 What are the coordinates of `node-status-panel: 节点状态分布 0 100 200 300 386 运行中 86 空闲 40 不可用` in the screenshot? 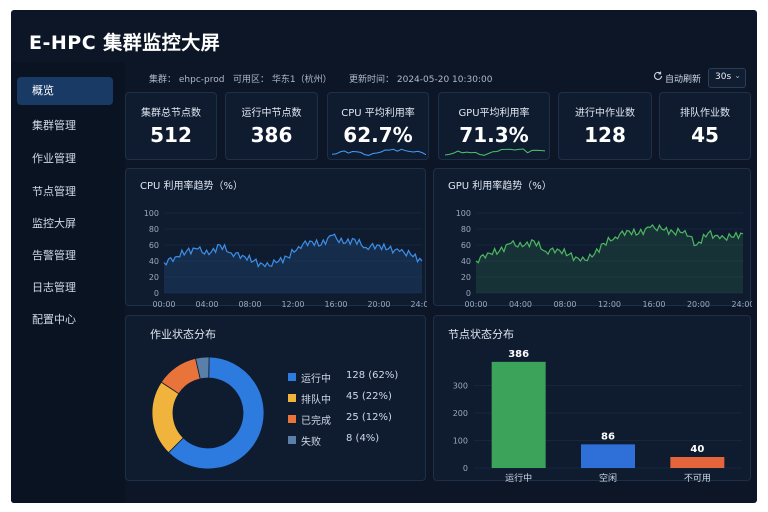 It's located at (592, 398).